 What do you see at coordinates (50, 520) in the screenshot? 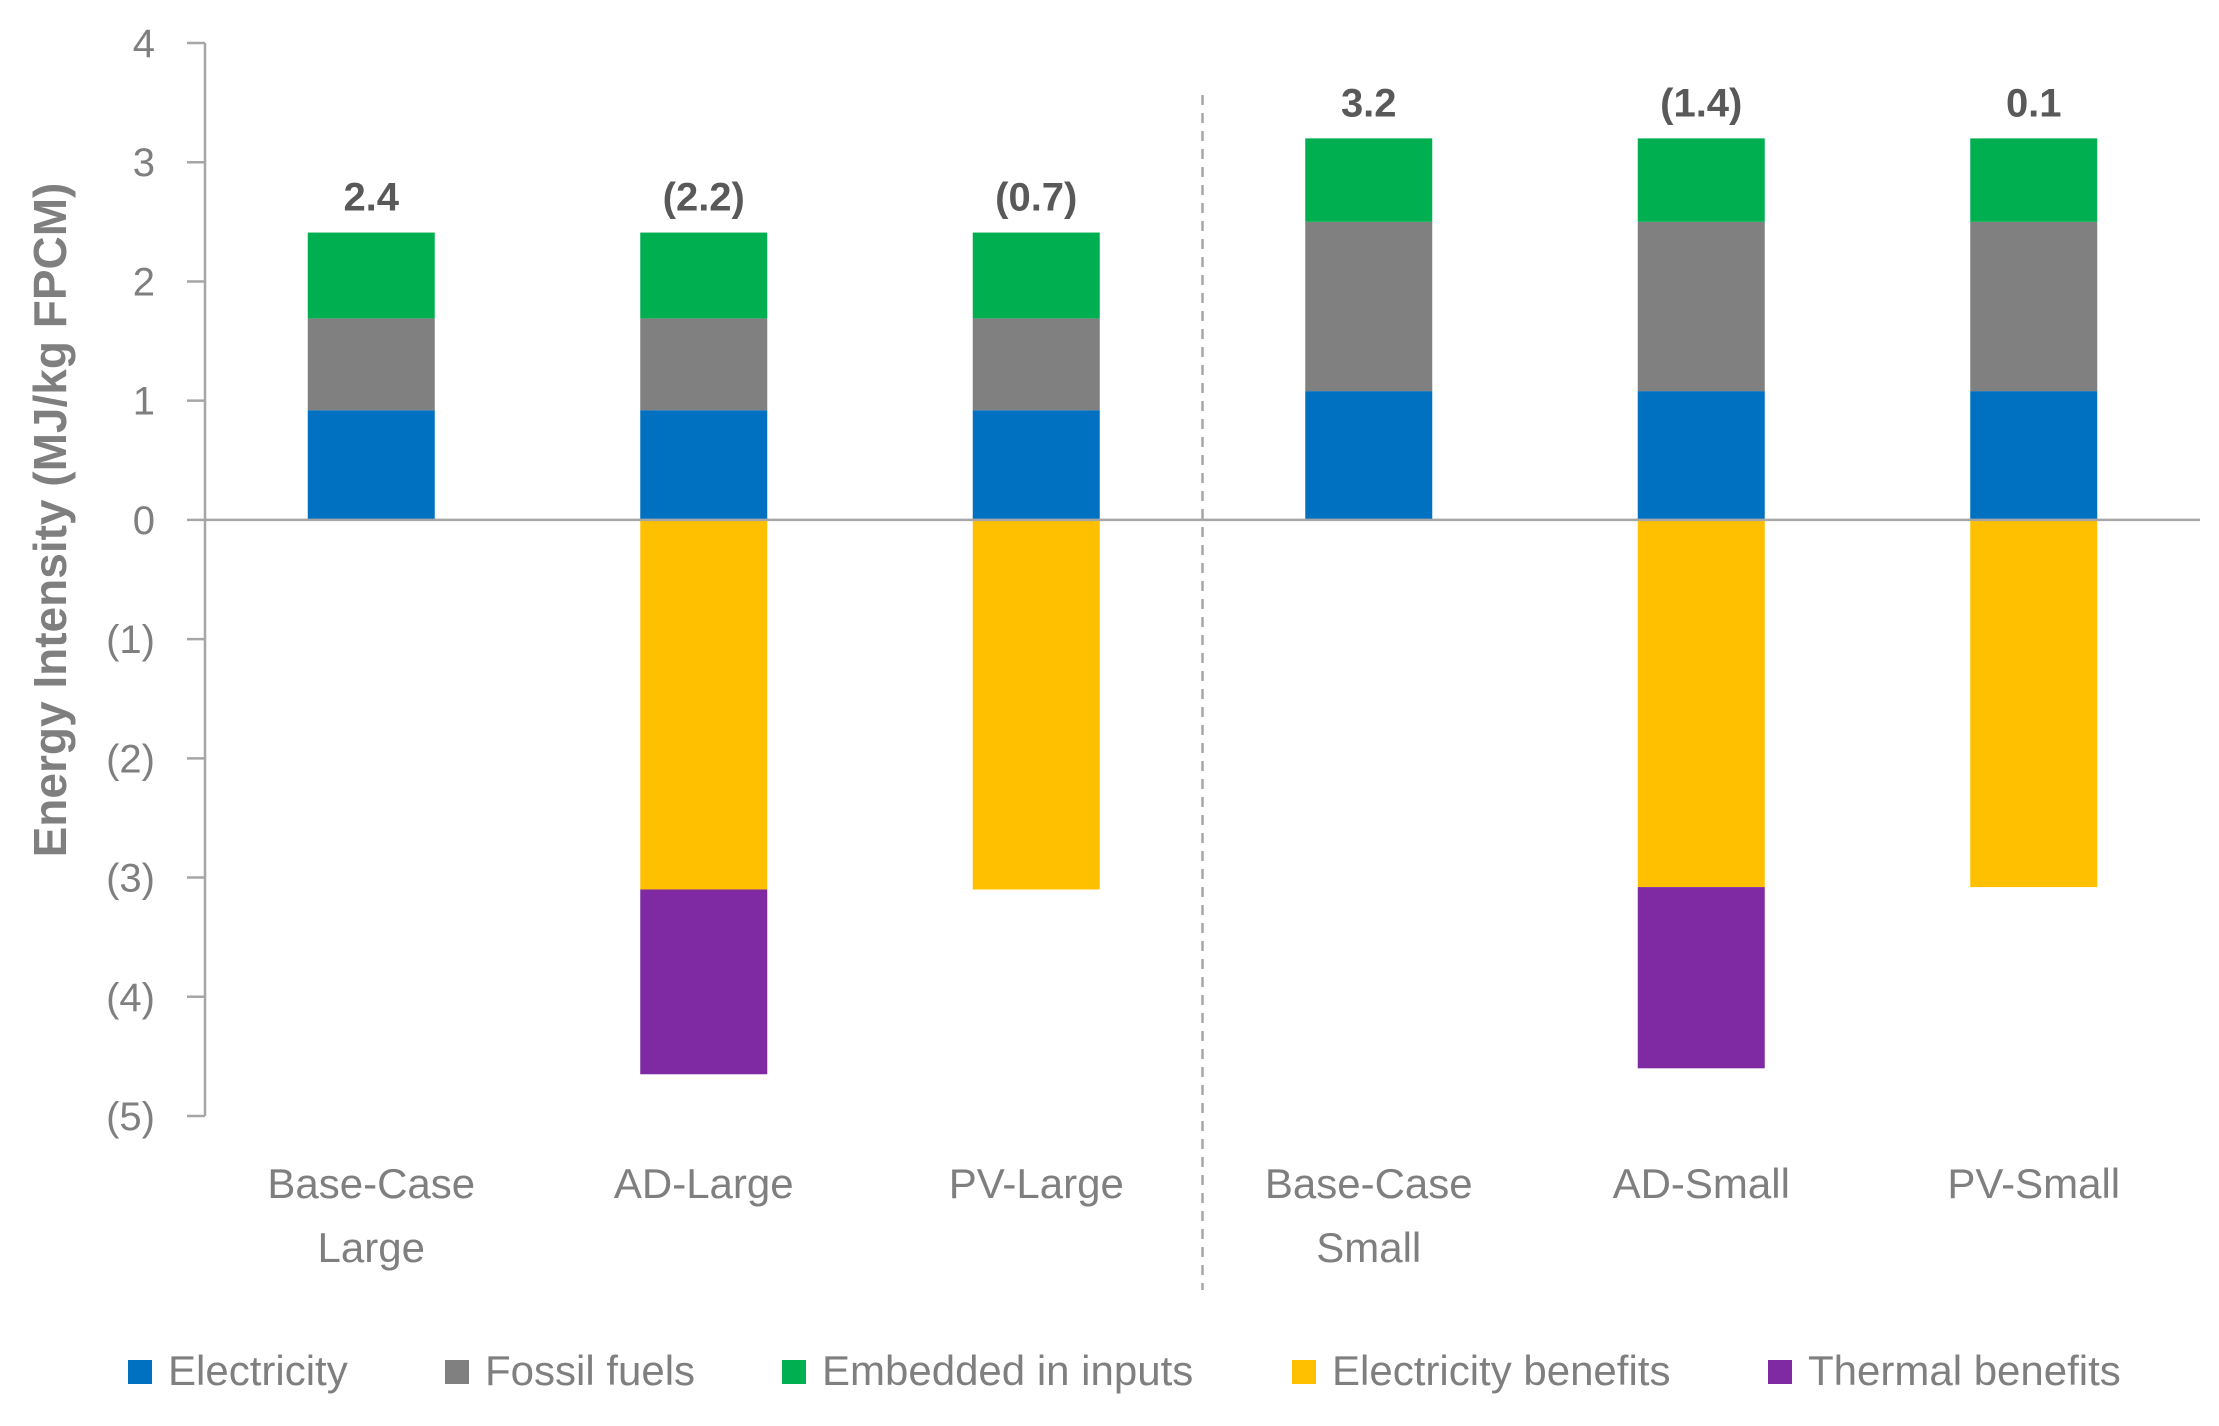
I see `y-axis-title: Energy Intensity (MJ/kg FPCM)` at bounding box center [50, 520].